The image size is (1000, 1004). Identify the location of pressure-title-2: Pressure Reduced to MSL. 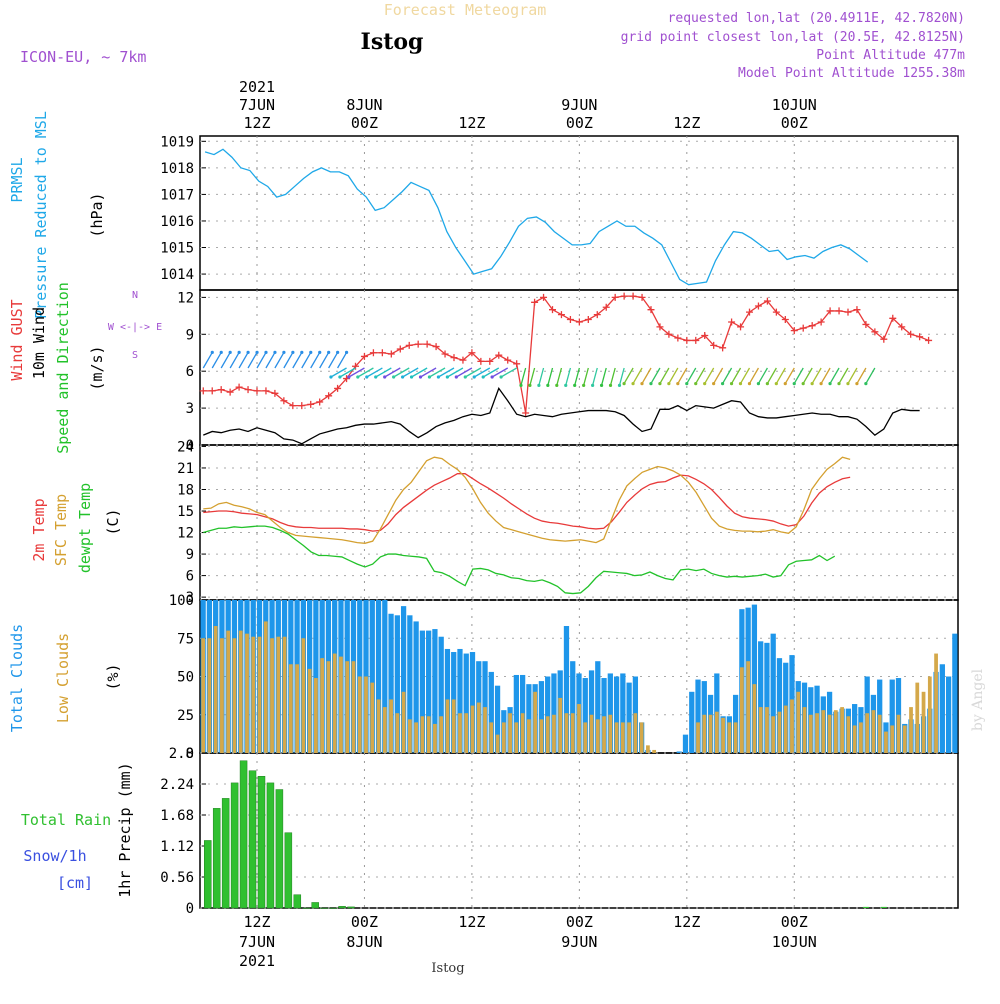
(41, 215).